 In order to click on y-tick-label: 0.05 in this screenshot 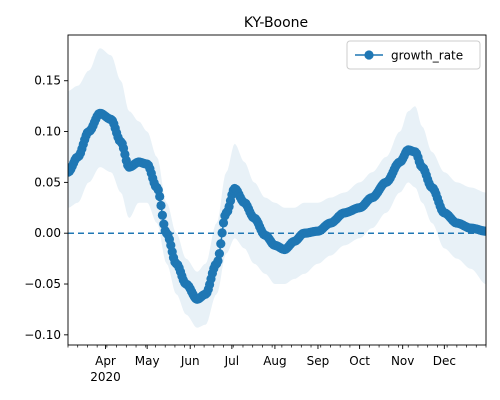, I will do `click(47, 182)`.